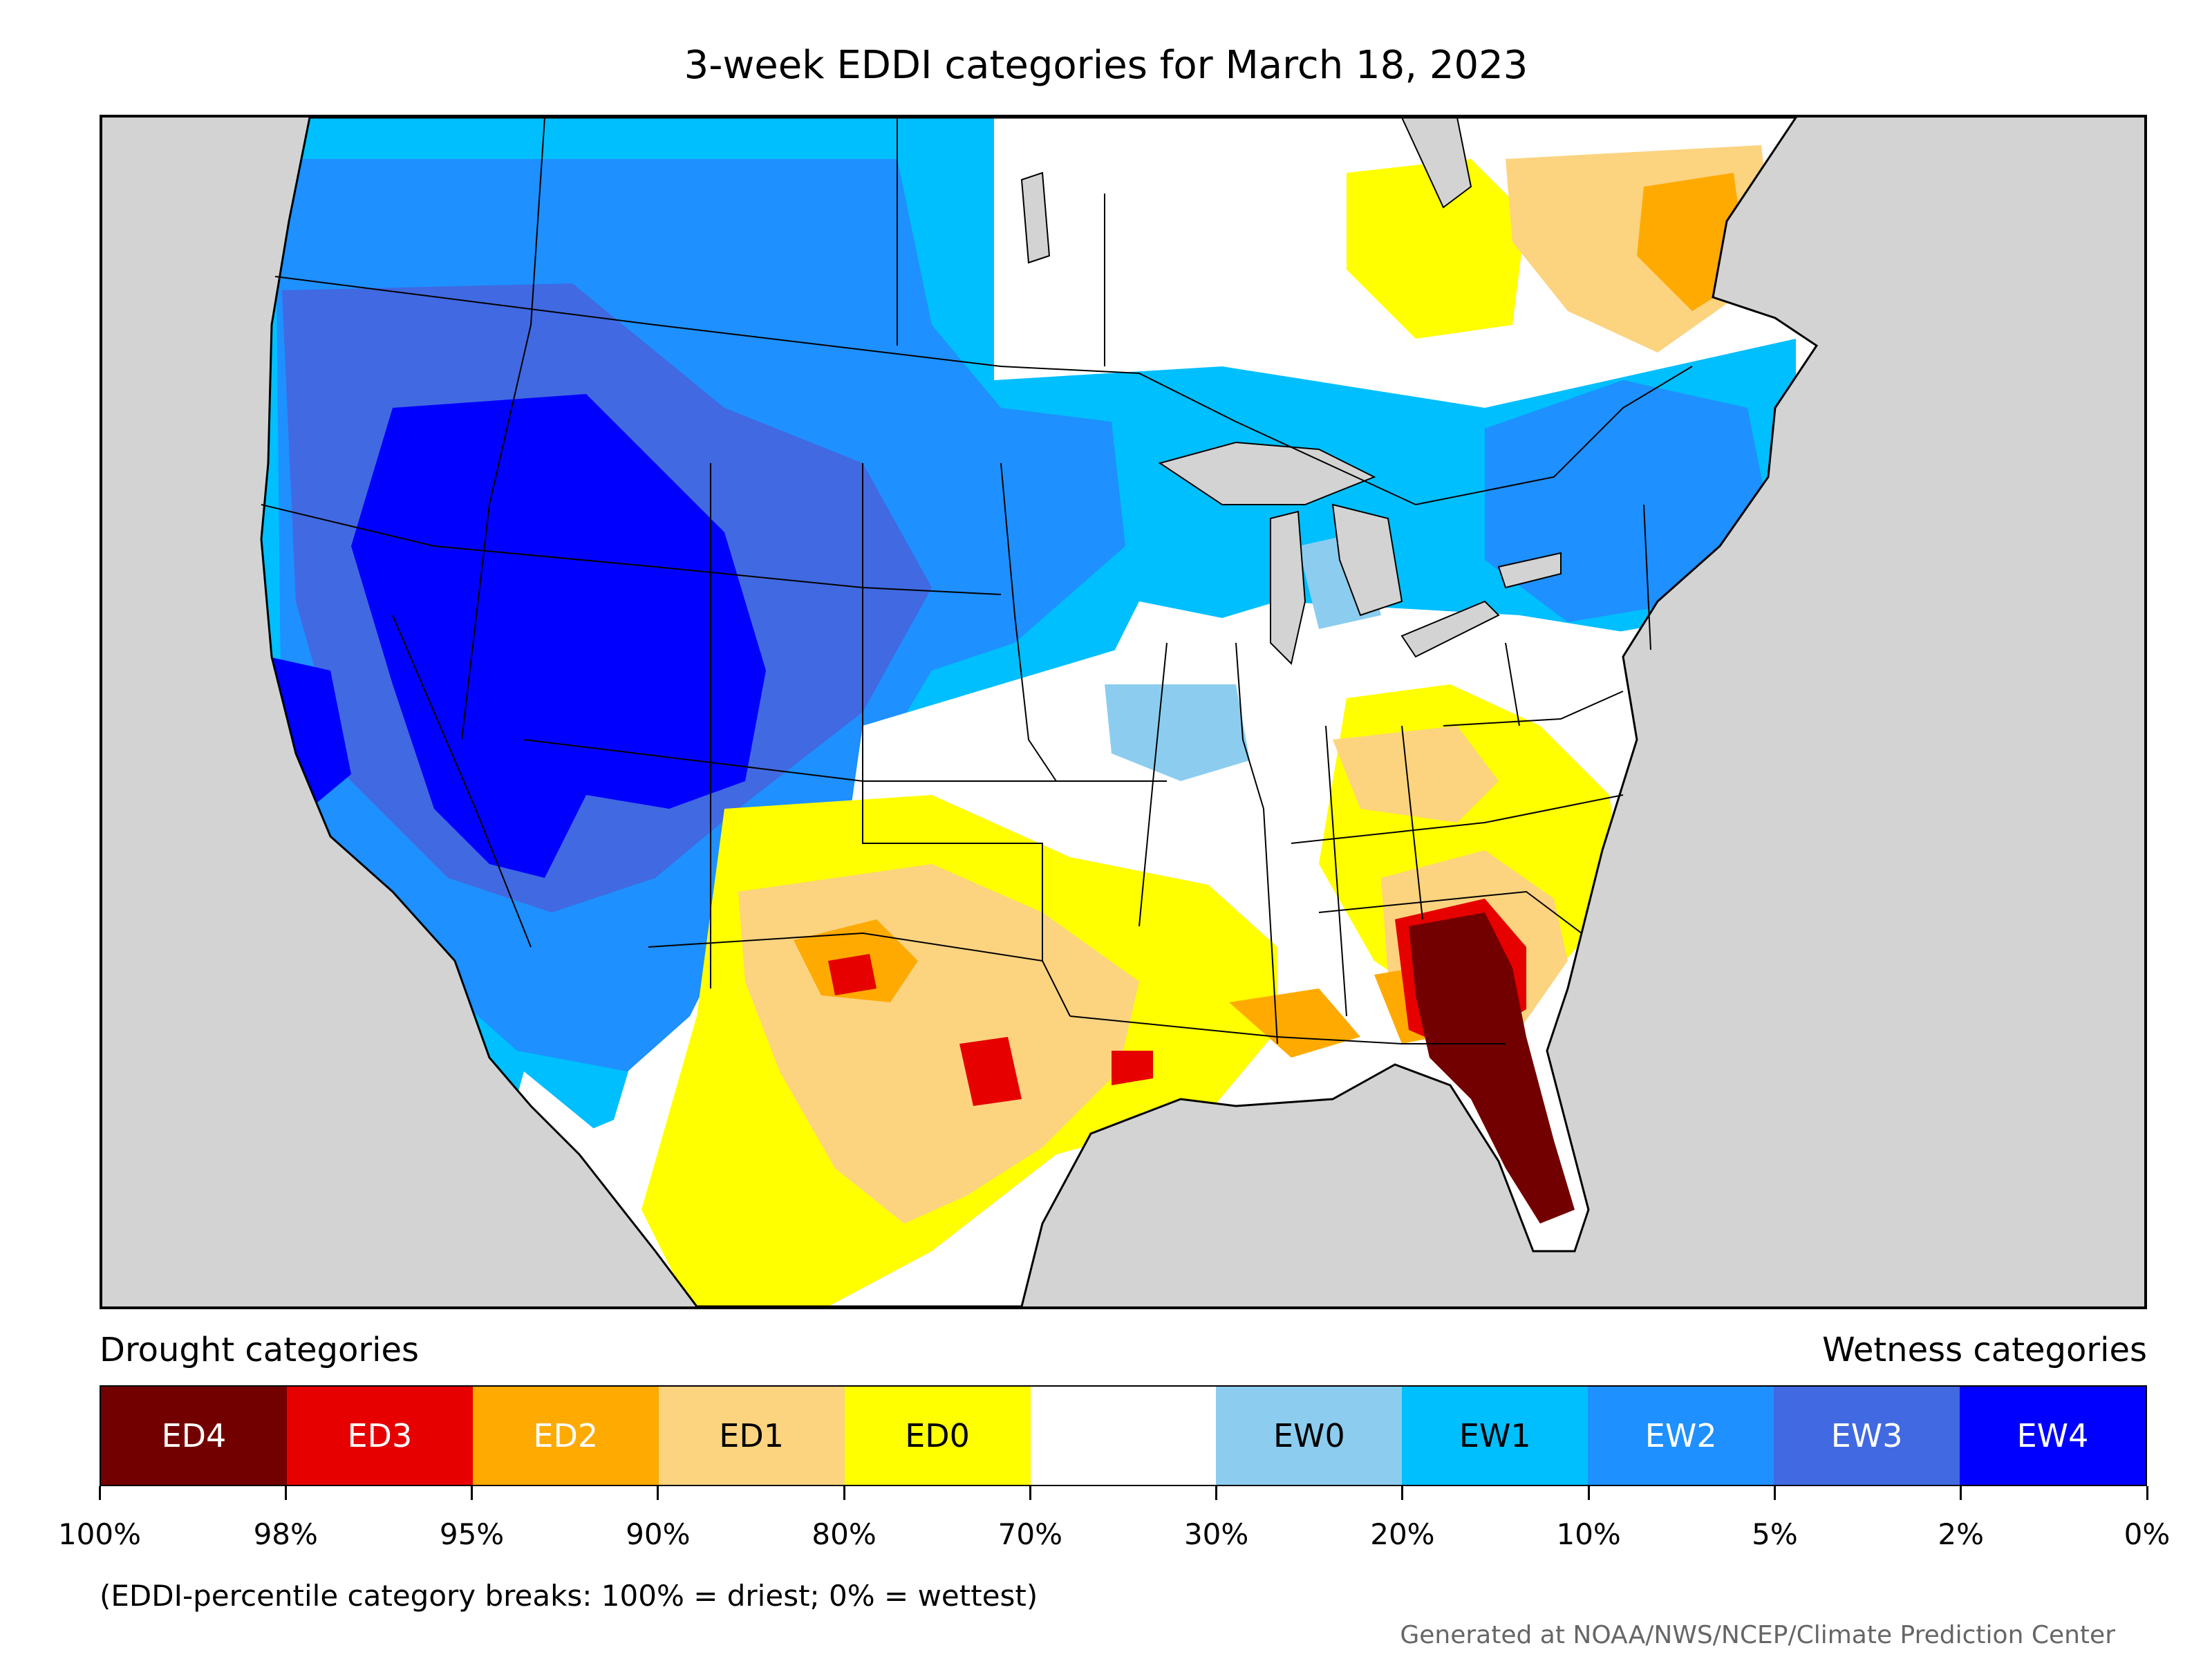  I want to click on legend-break-label: 5%, so click(1775, 1534).